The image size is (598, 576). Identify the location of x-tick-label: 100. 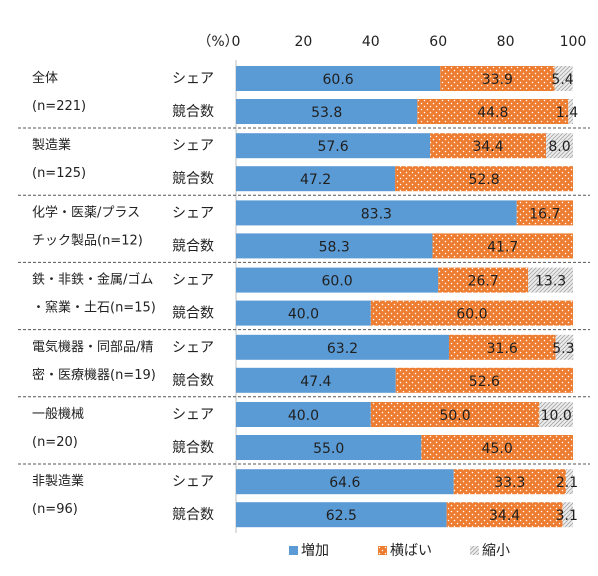
(573, 42).